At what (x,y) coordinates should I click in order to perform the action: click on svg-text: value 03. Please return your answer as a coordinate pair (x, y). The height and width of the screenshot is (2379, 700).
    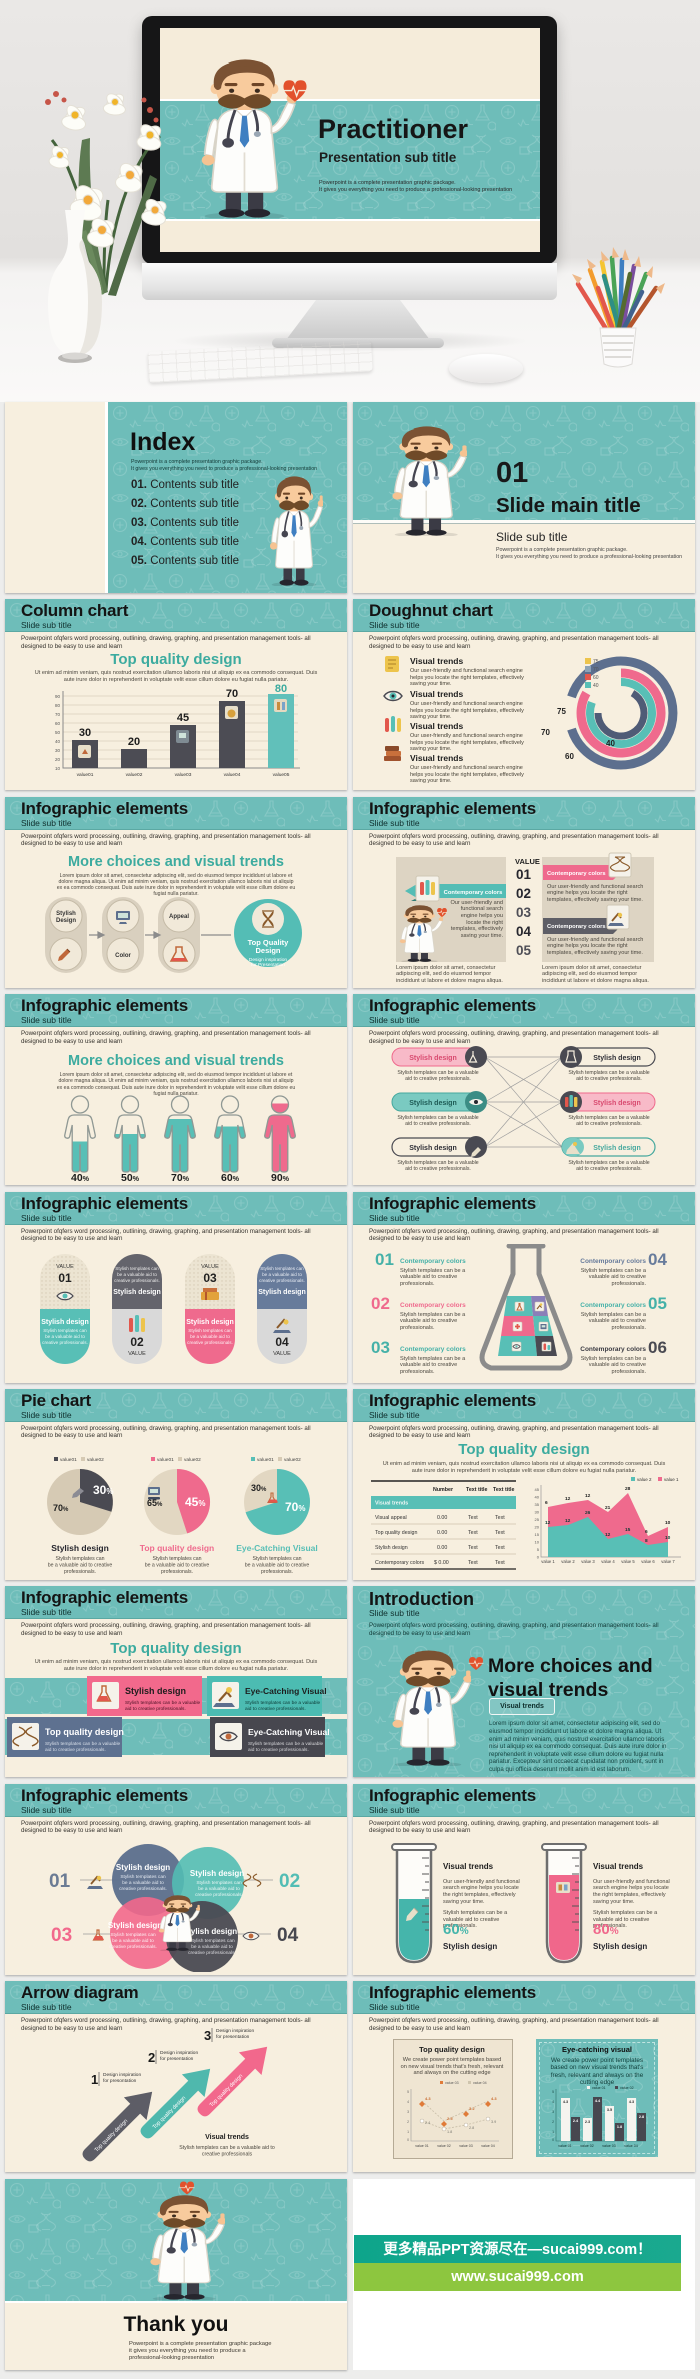
    Looking at the image, I should click on (609, 2146).